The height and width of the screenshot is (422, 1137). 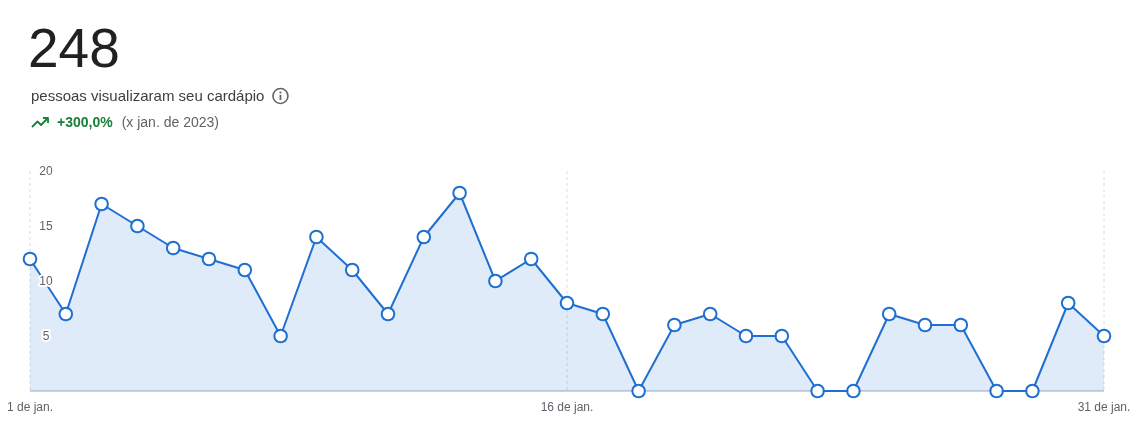 I want to click on chart-title: 248, so click(x=74, y=48).